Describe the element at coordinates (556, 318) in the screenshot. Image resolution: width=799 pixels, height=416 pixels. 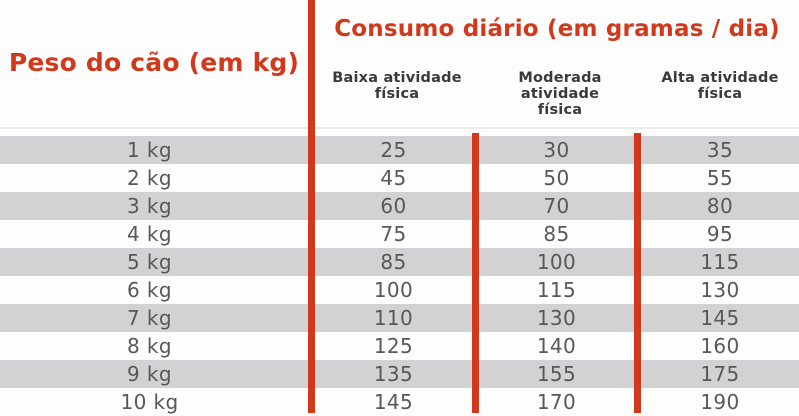
I see `moderate-activity-cell: 130` at that location.